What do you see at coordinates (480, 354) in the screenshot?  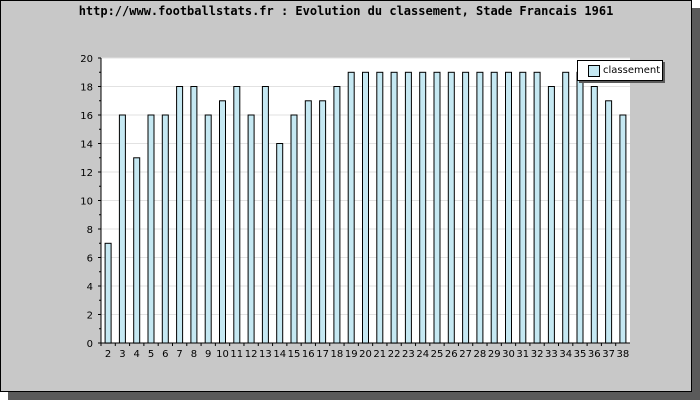 I see `x-tick-label: 28` at bounding box center [480, 354].